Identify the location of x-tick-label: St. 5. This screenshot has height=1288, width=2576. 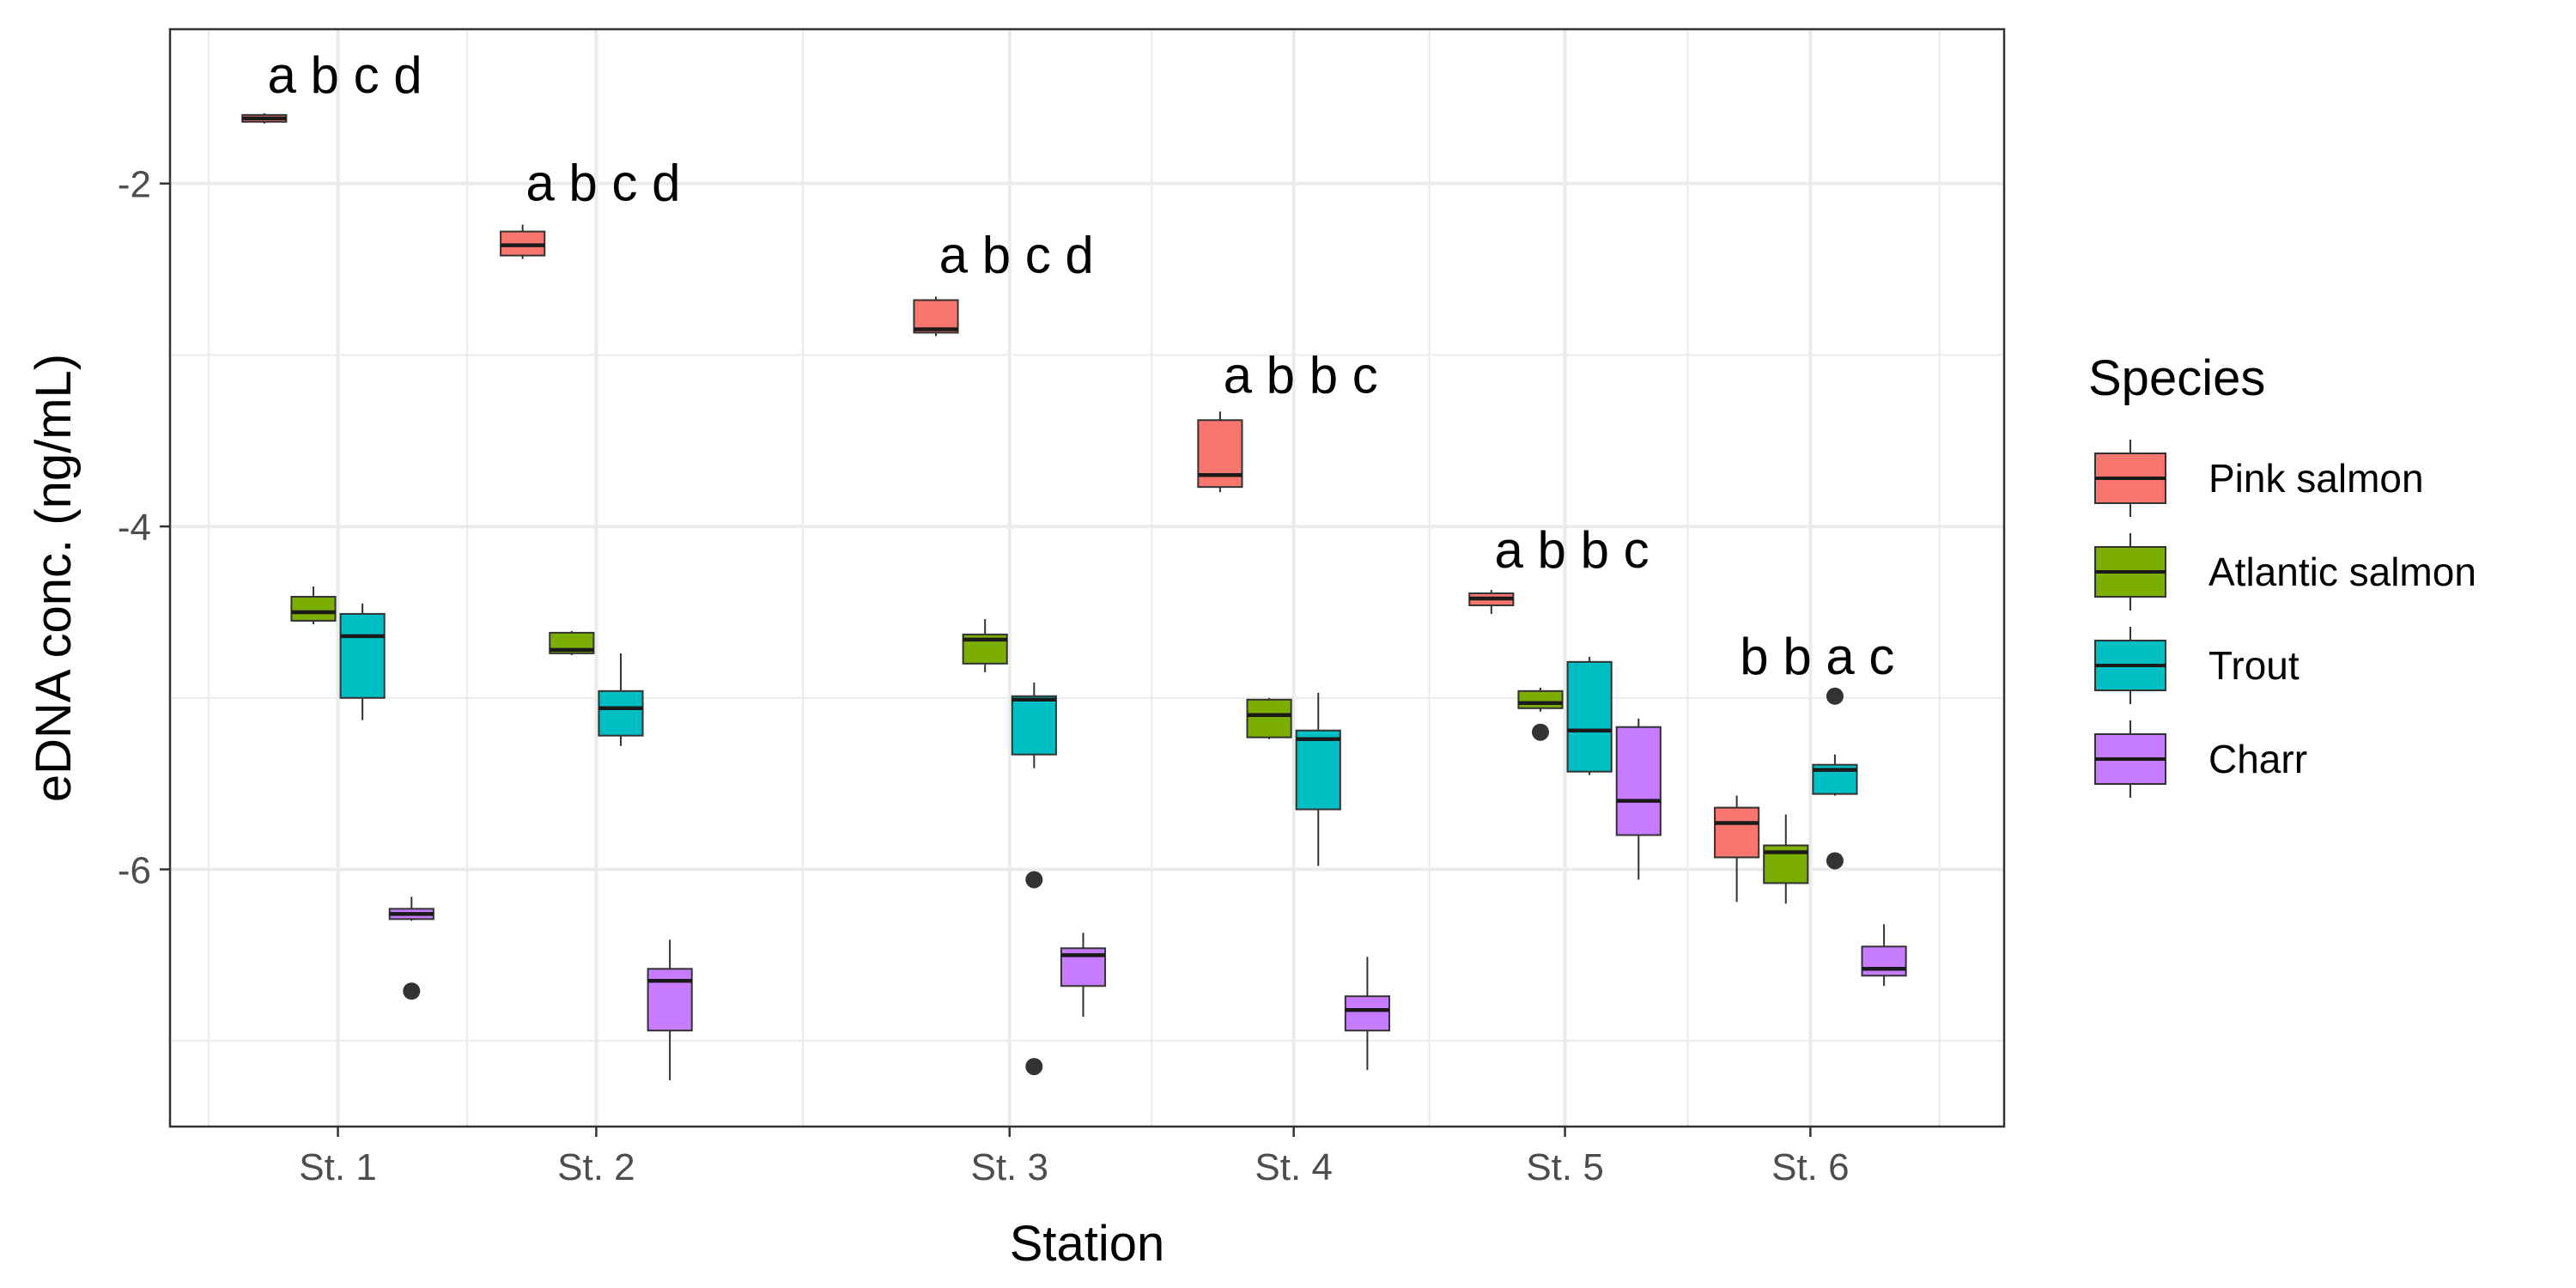
(1565, 1167).